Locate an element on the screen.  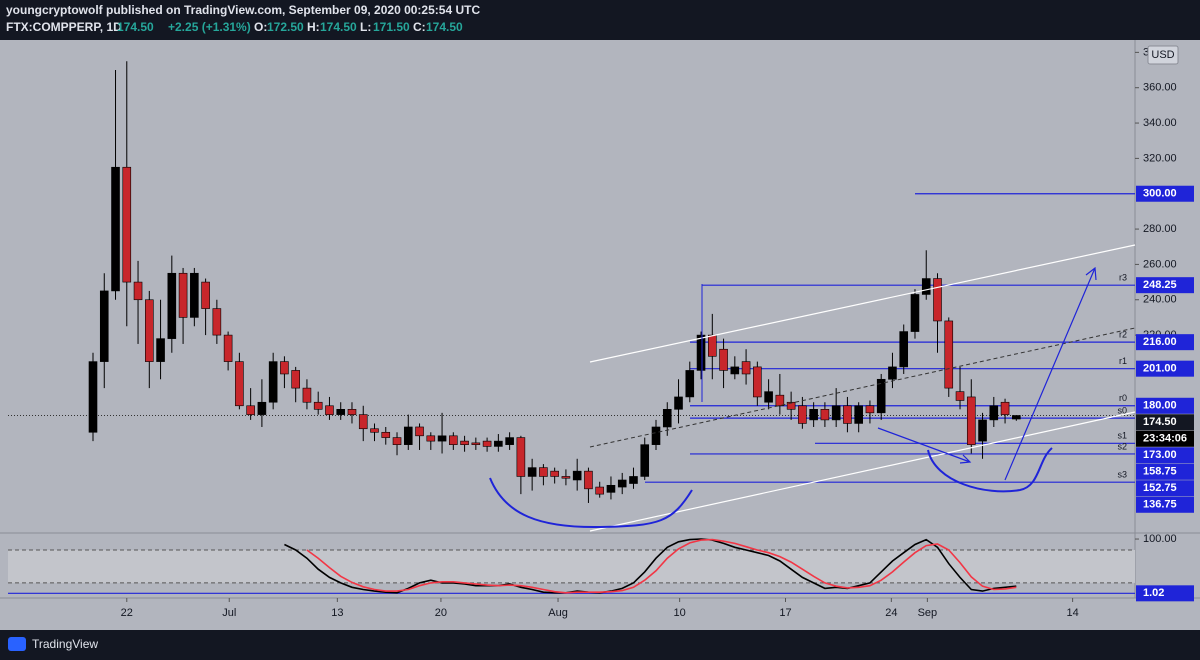
y-tick-label: 280.00 is located at coordinates (1160, 229).